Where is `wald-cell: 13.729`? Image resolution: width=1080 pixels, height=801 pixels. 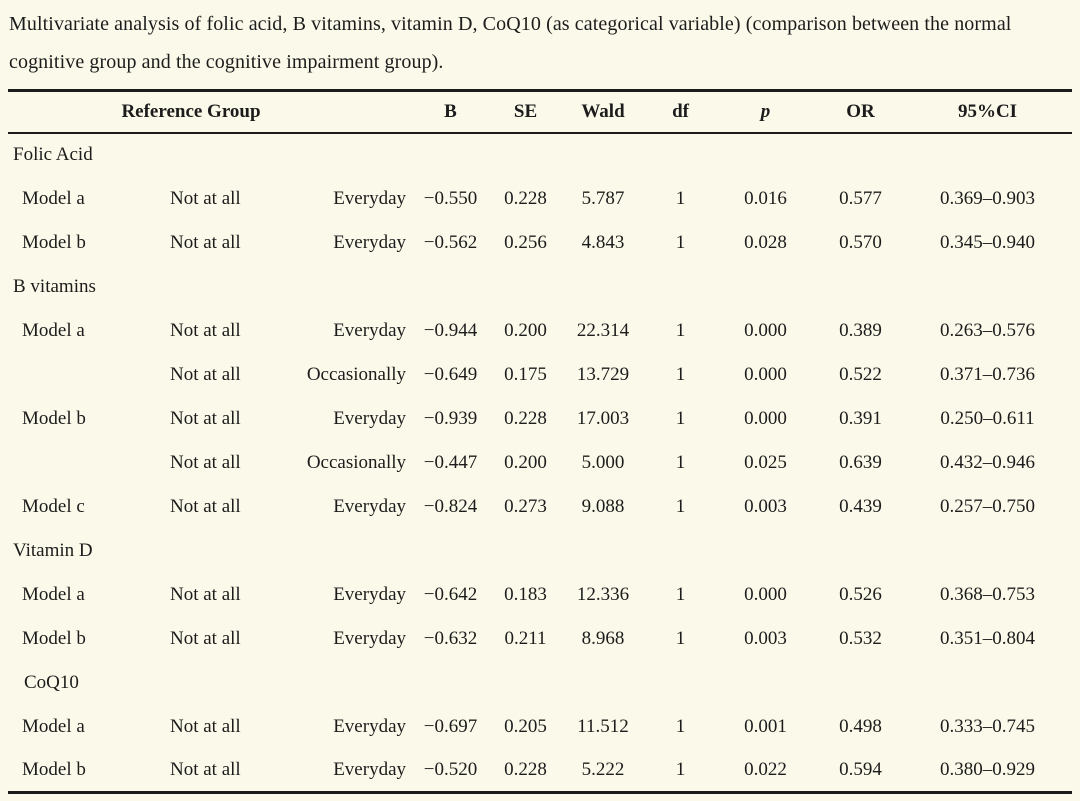
wald-cell: 13.729 is located at coordinates (603, 374).